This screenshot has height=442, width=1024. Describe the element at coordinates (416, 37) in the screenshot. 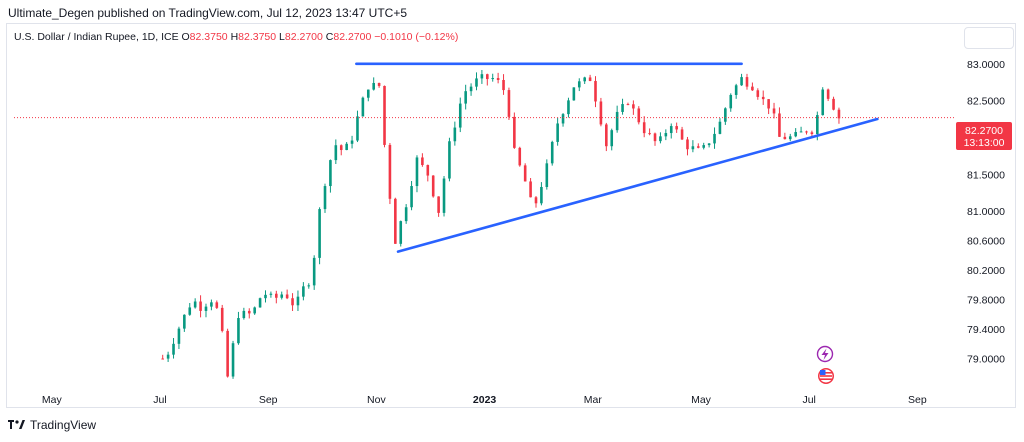

I see `change-value: −0.1010 (−0.12%)` at that location.